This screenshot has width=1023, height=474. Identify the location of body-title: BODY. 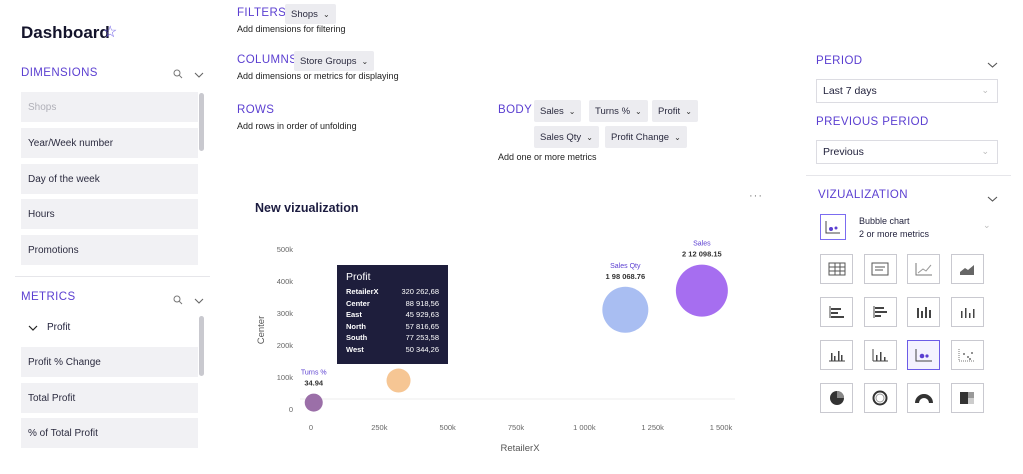
(515, 110).